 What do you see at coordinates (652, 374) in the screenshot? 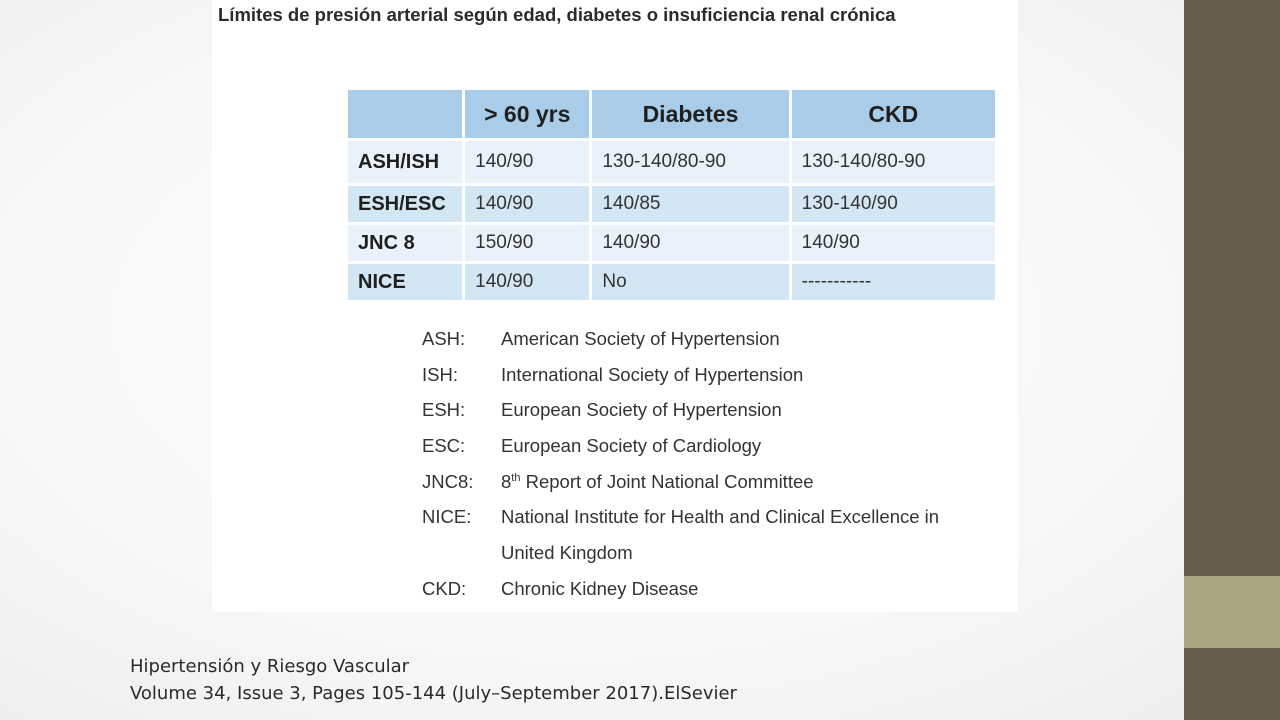
I see `legend-desc: International Society of Hypertension` at bounding box center [652, 374].